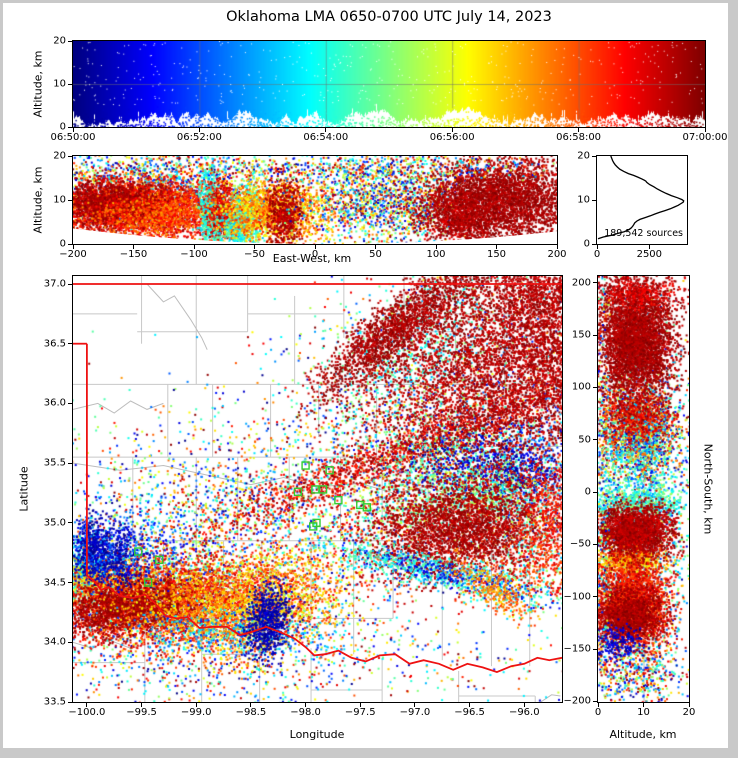 The width and height of the screenshot is (738, 758). Describe the element at coordinates (54, 344) in the screenshot. I see `y-axis-tick-label: 36.5` at that location.